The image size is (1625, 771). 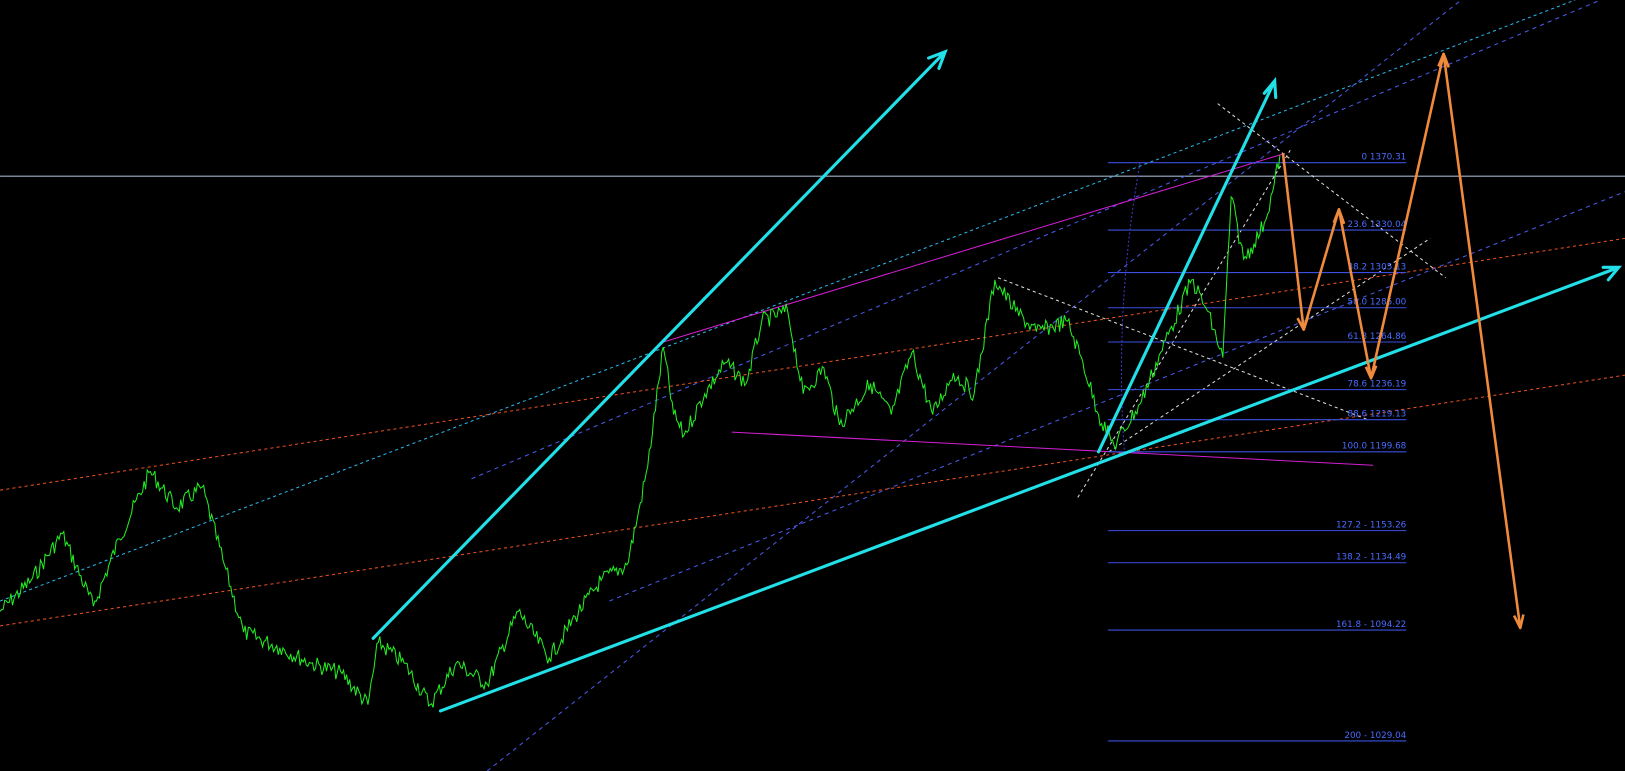 I want to click on fib-level-label: 50.0 1285.00, so click(x=1377, y=303).